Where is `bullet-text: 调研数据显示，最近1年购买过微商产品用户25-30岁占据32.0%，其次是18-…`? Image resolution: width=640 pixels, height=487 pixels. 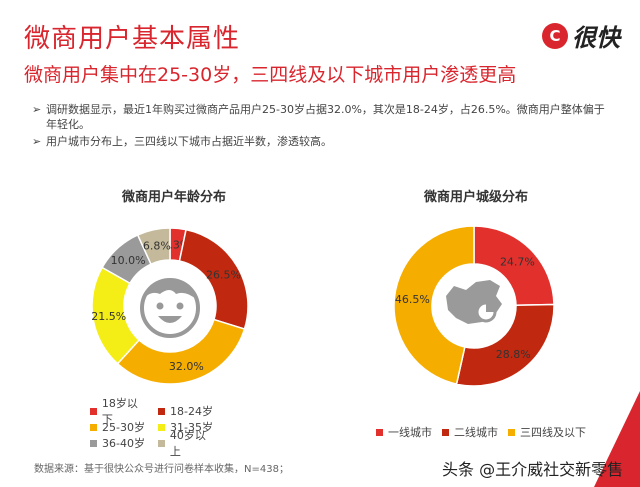
bullet-text: 调研数据显示，最近1年购买过微商产品用户25-30岁占据32.0%，其次是18-… is located at coordinates (325, 117).